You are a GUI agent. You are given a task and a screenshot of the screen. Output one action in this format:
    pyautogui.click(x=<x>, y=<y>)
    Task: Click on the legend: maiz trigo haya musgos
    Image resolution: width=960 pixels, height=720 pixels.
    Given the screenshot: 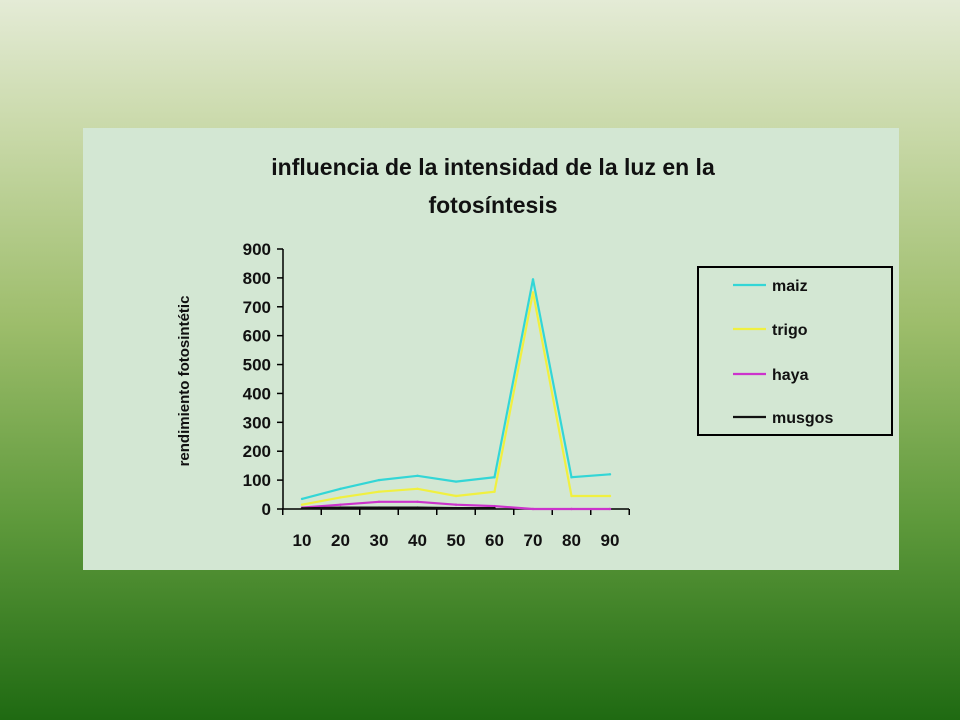 What is the action you would take?
    pyautogui.click(x=795, y=351)
    